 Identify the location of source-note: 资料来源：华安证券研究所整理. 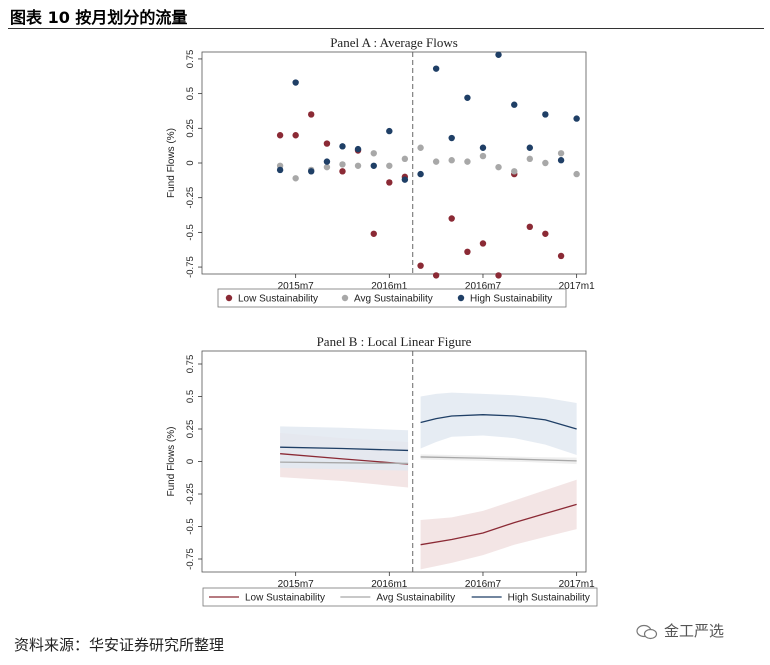
(119, 645).